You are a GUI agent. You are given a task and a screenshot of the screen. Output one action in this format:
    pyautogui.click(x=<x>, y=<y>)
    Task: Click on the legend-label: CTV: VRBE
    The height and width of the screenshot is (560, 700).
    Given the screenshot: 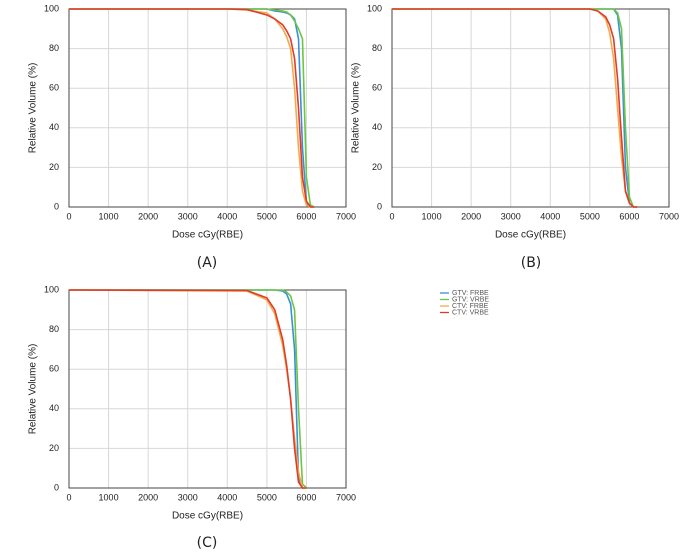 What is the action you would take?
    pyautogui.click(x=470, y=312)
    